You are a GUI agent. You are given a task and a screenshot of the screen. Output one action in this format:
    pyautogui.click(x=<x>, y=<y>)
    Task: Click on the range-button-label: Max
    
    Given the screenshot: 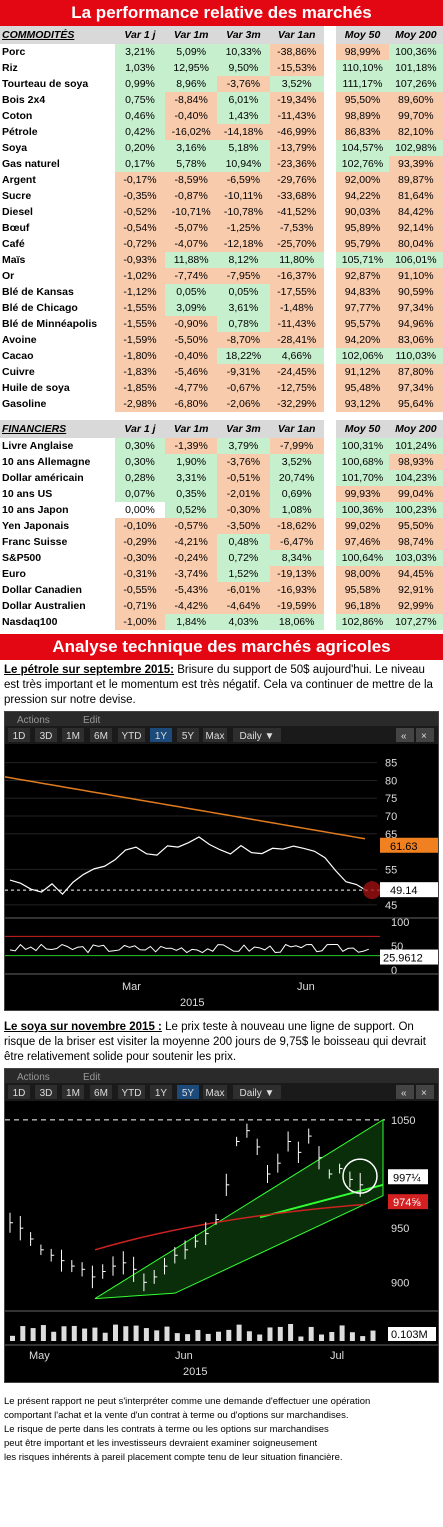 What is the action you would take?
    pyautogui.click(x=215, y=736)
    